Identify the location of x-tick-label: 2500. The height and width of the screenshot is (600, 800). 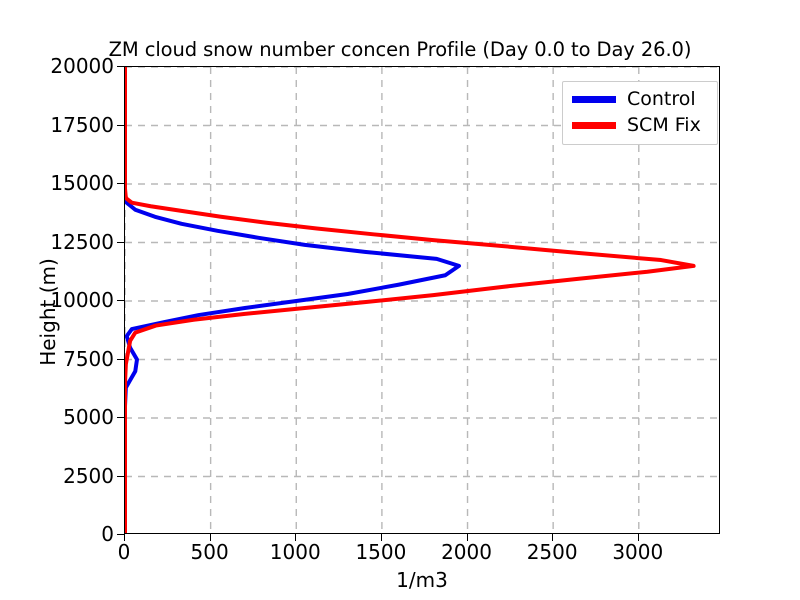
(552, 552).